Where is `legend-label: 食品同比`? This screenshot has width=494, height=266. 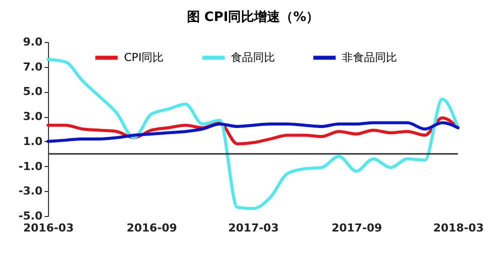 legend-label: 食品同比 is located at coordinates (253, 57).